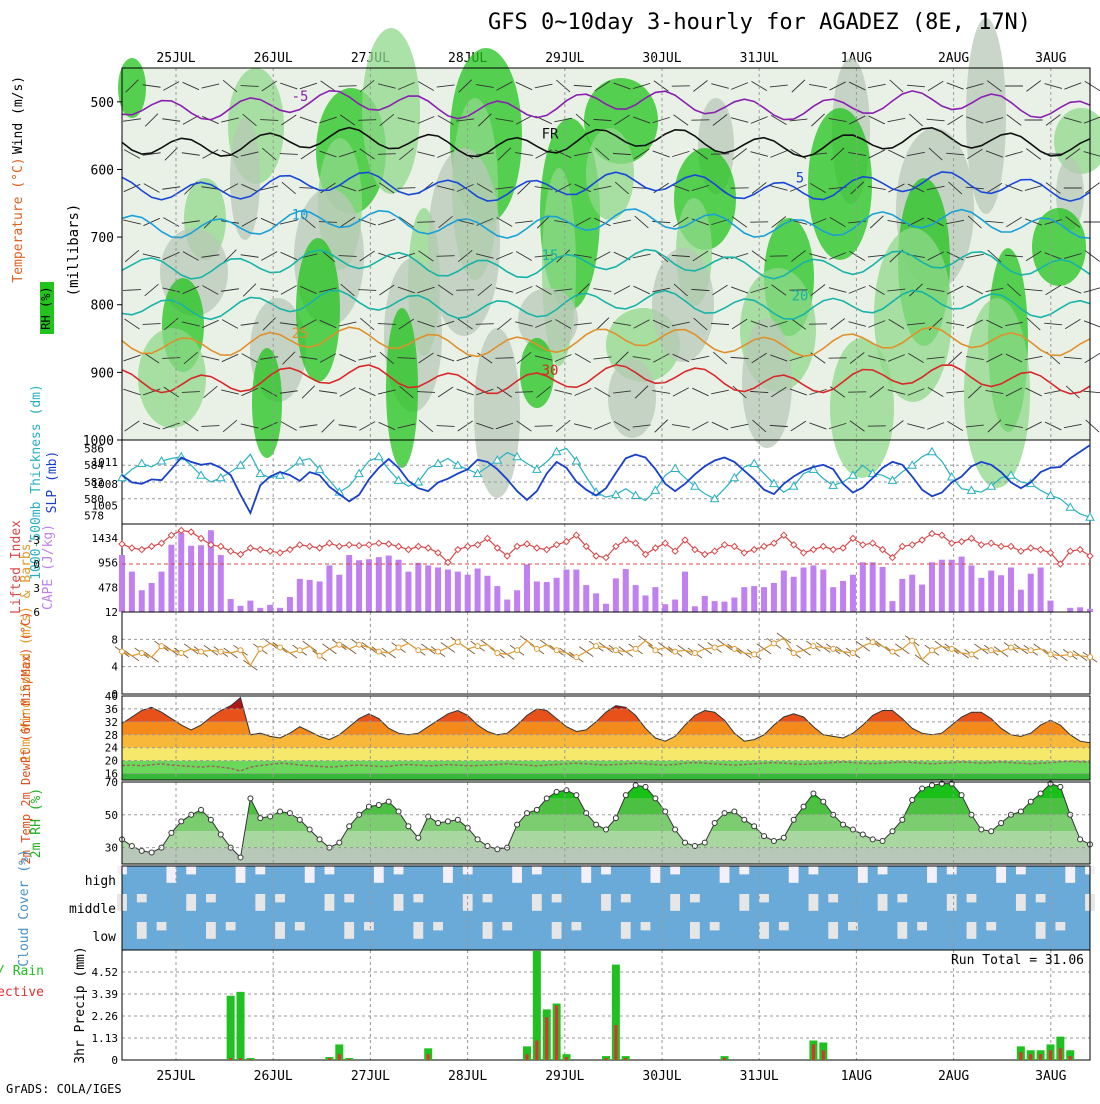  Describe the element at coordinates (550, 256) in the screenshot. I see `isotherm-label: 15` at that location.